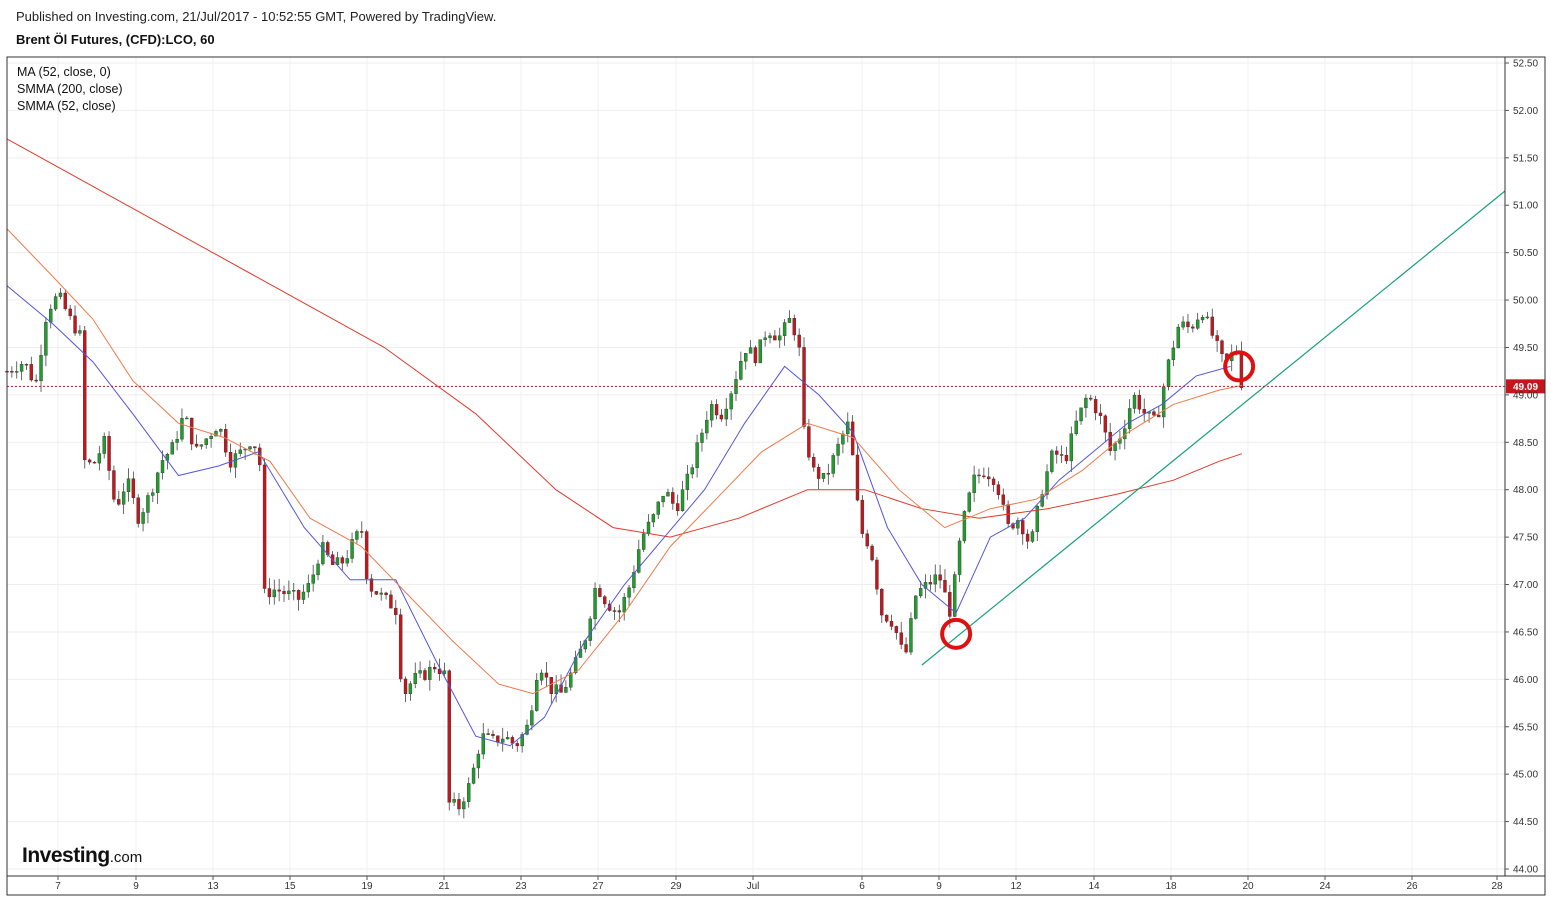 The image size is (1551, 899). I want to click on legend-ma52: MA (52, close, 0), so click(64, 72).